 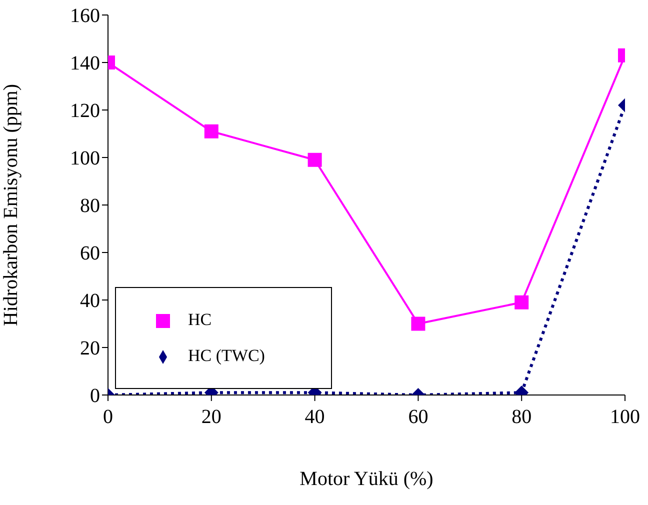 What do you see at coordinates (200, 319) in the screenshot?
I see `legend-label: HC` at bounding box center [200, 319].